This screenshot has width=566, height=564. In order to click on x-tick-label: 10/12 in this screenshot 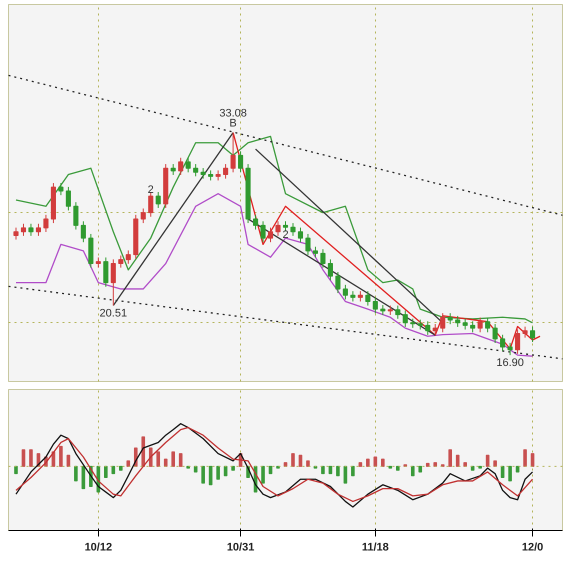, I will do `click(98, 548)`.